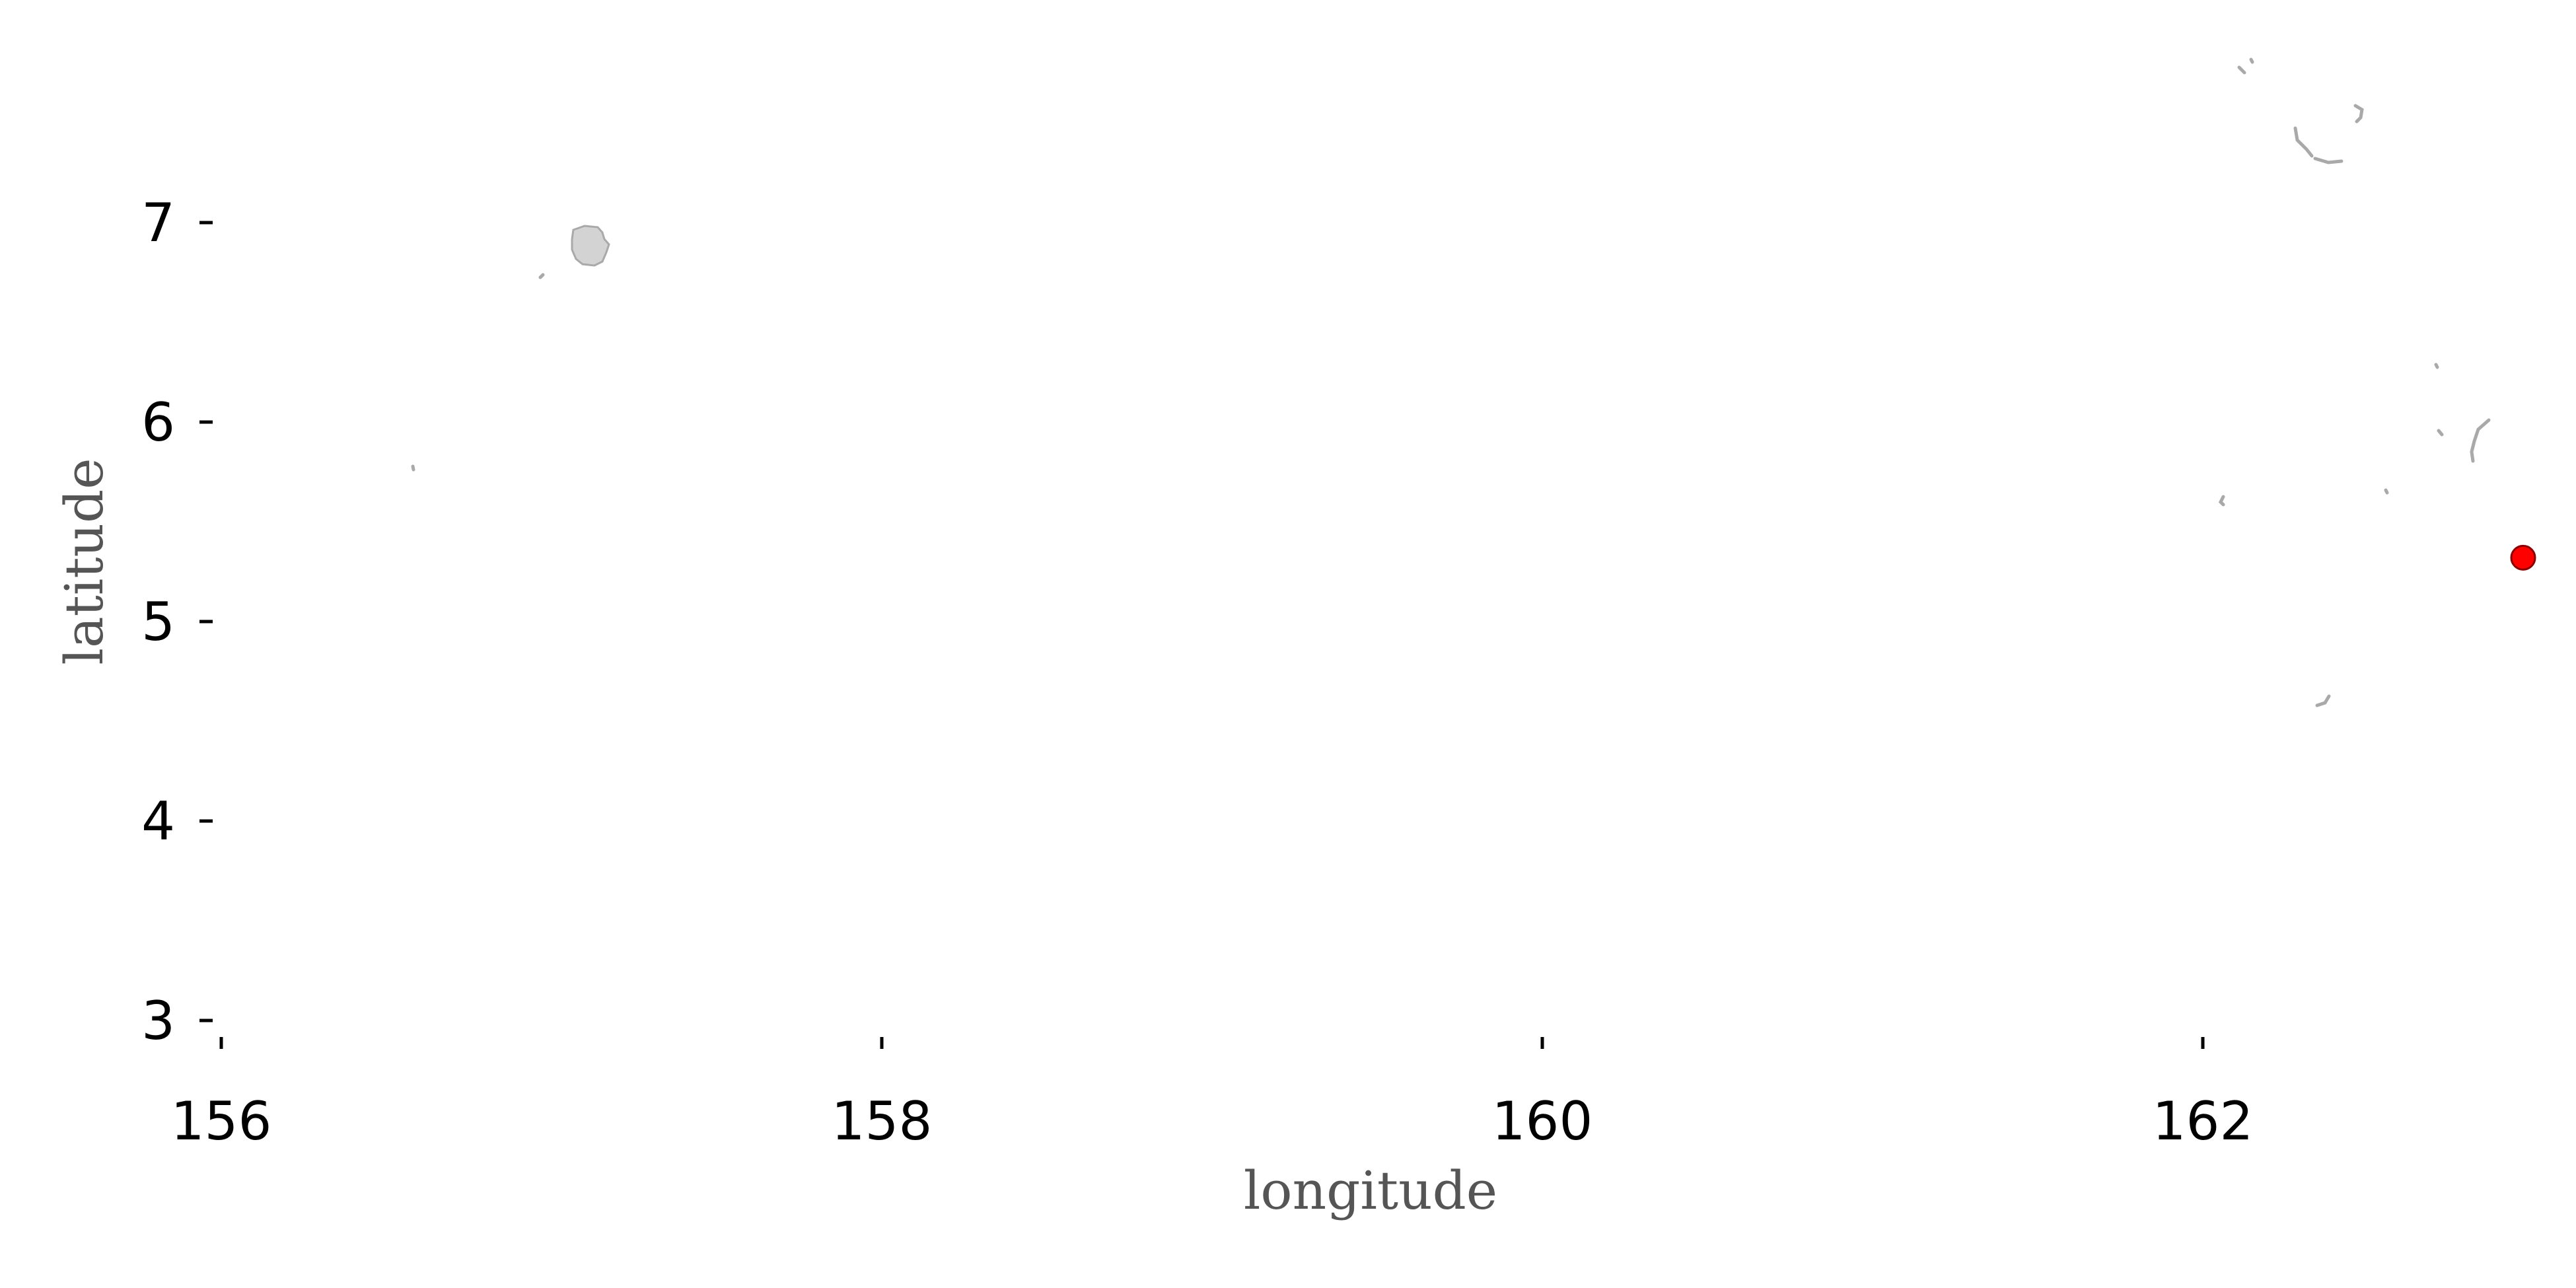 The height and width of the screenshot is (1288, 2576). I want to click on y-axis-title: latitude, so click(85, 561).